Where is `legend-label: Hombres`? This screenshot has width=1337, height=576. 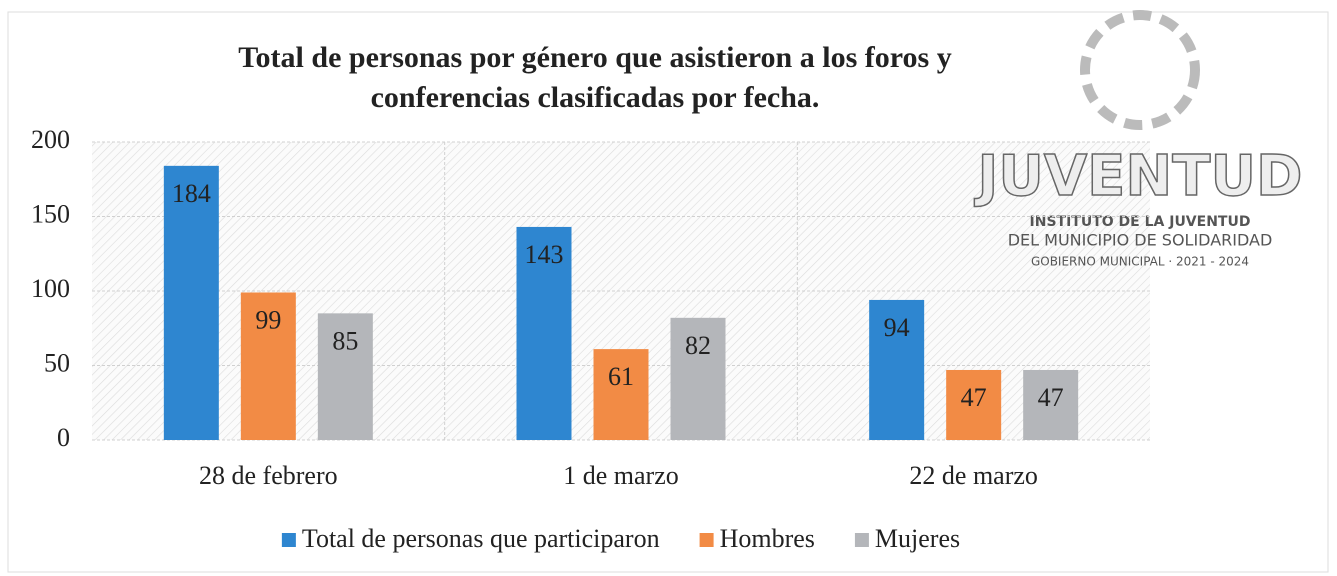
legend-label: Hombres is located at coordinates (767, 538).